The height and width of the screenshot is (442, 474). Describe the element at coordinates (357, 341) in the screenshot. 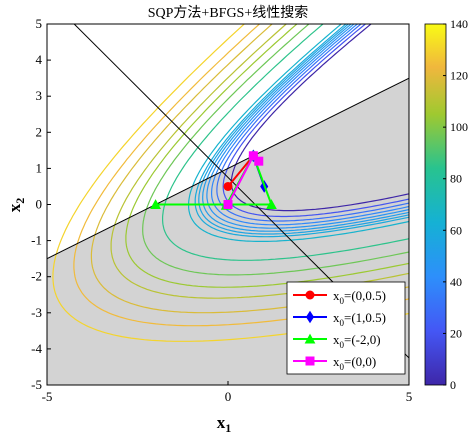

I see `legend-label: x0=(-2,0)` at that location.